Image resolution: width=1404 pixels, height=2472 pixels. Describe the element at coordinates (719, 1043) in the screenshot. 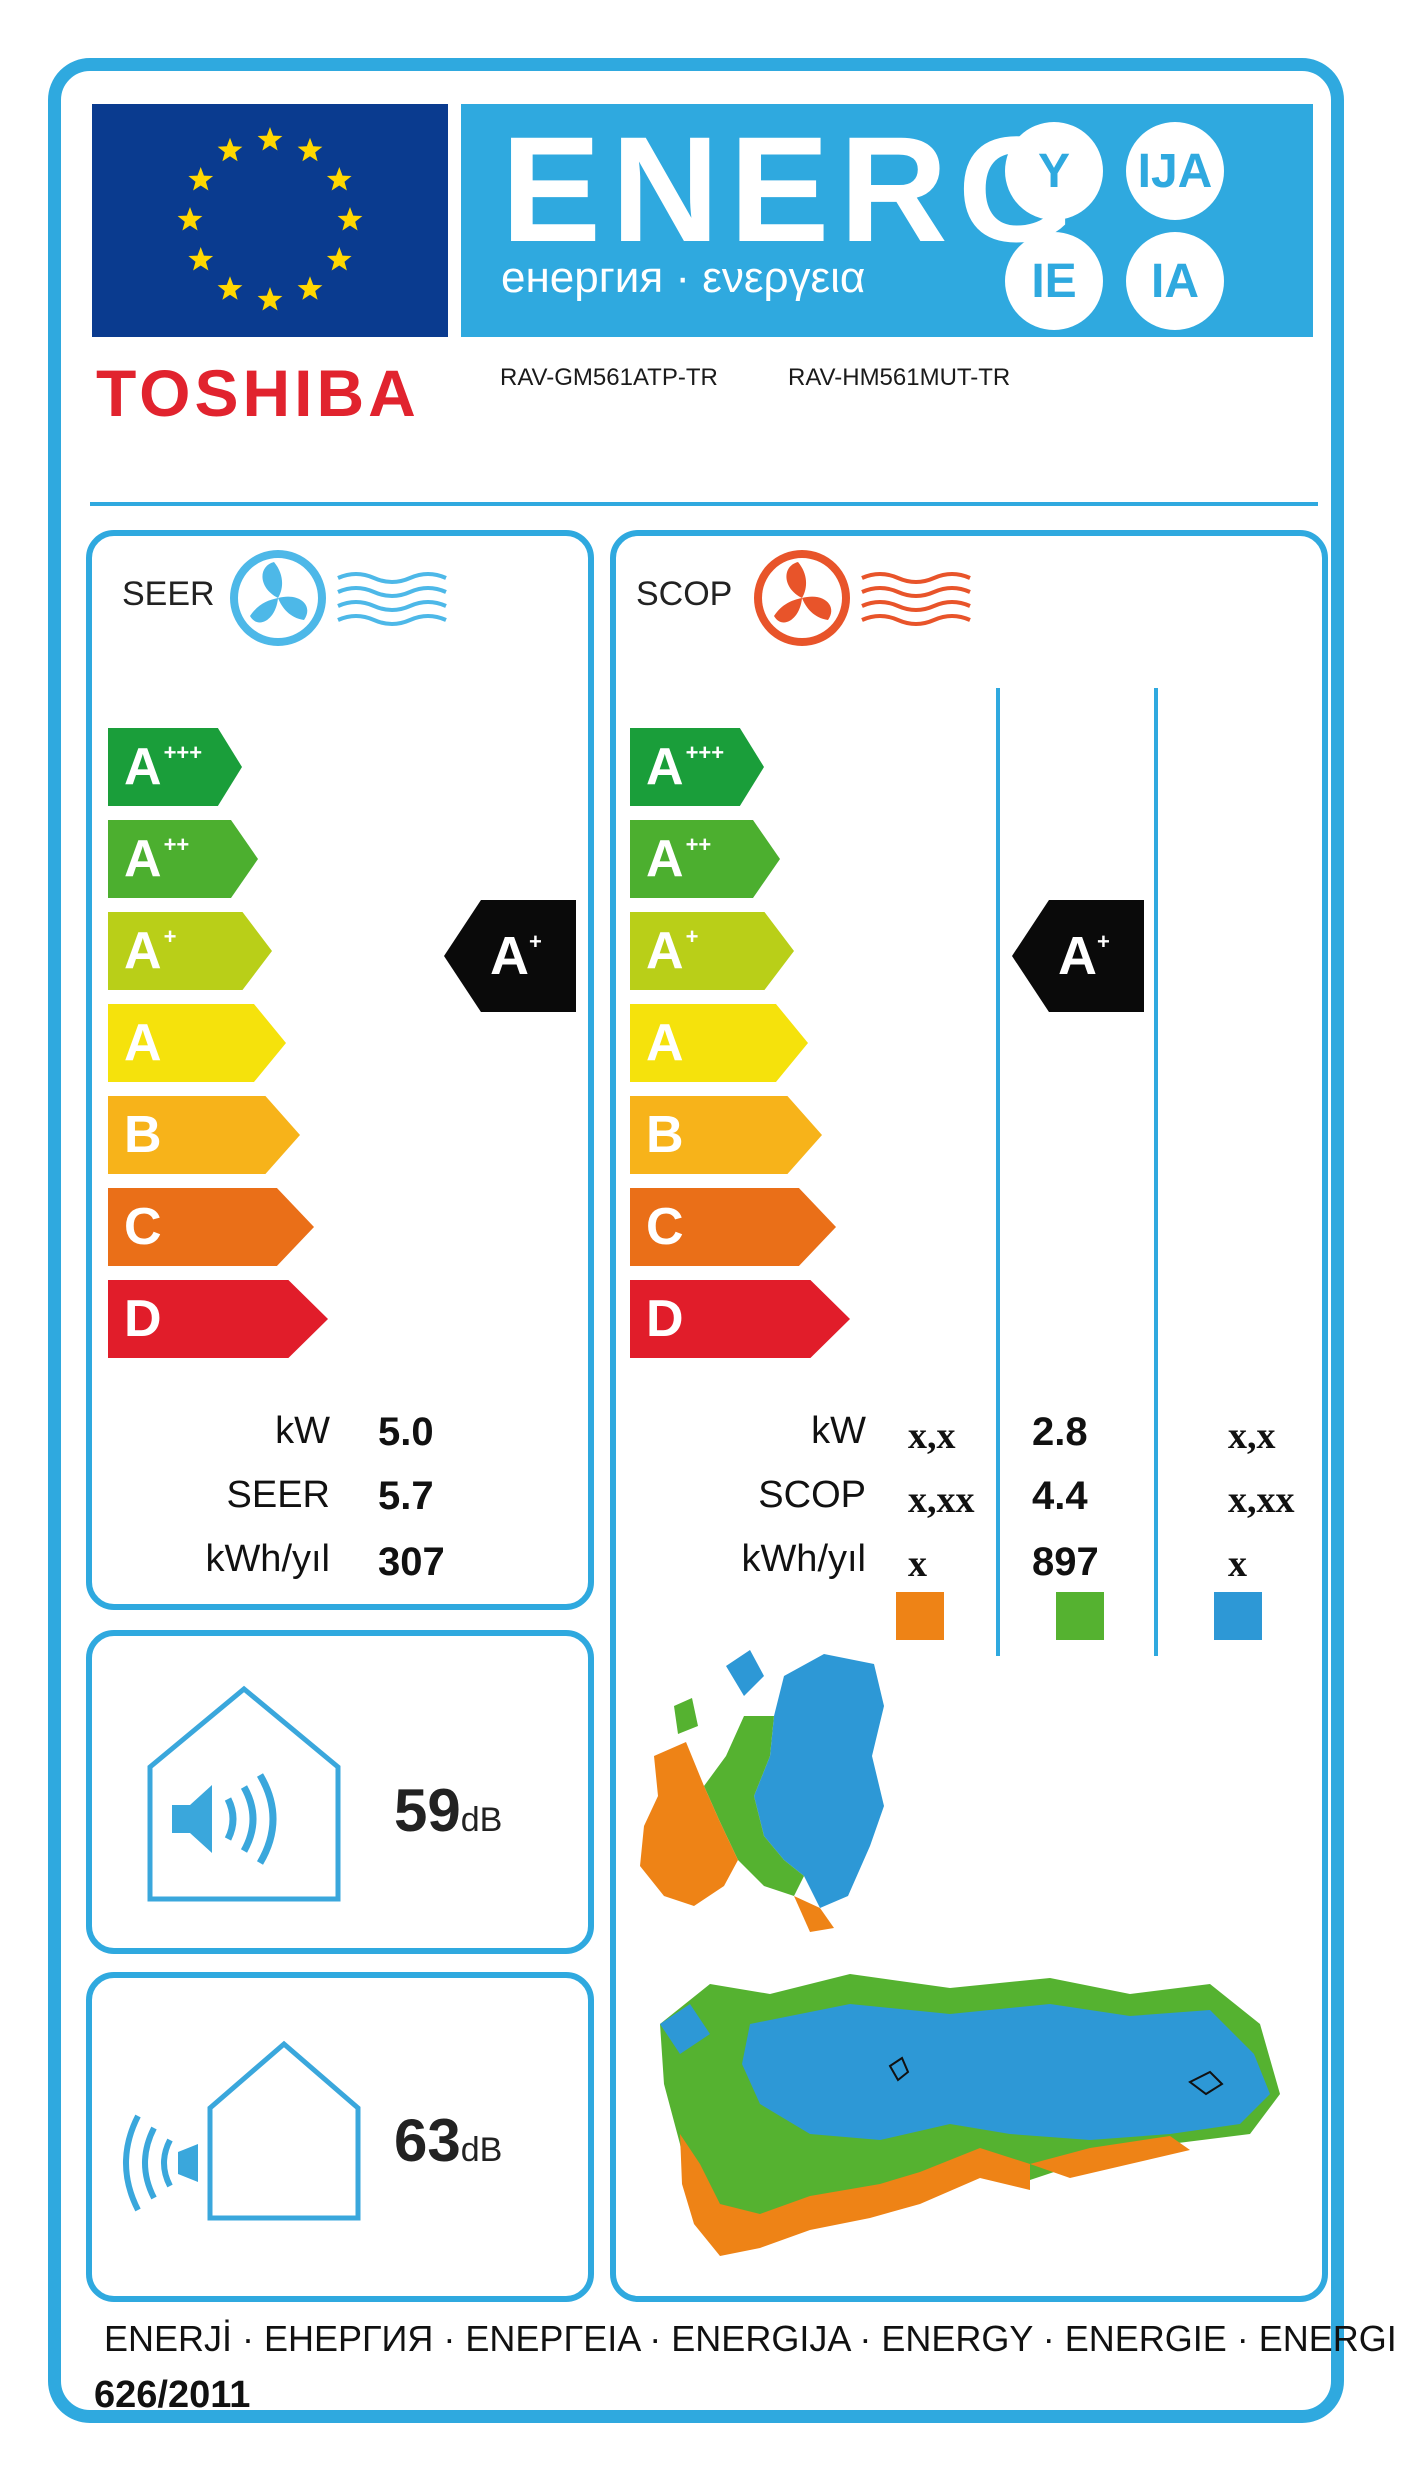

I see `scop-class-arrow: A` at that location.